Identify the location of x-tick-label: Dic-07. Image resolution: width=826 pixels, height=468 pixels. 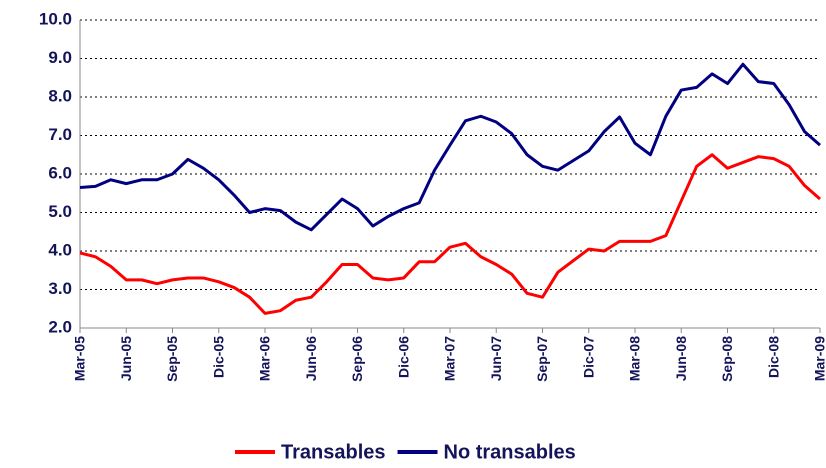
(588, 357).